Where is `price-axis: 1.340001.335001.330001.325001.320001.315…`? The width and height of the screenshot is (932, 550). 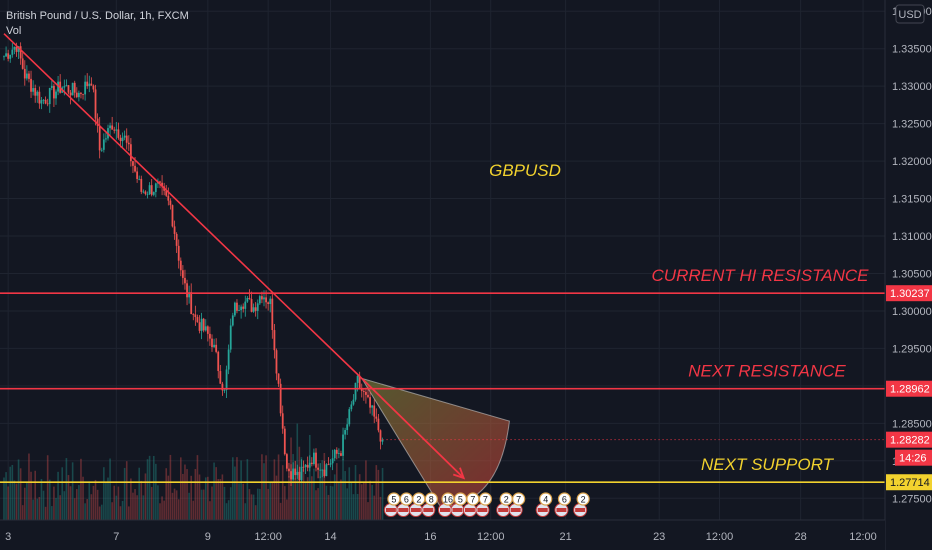
price-axis: 1.340001.335001.330001.325001.320001.315… is located at coordinates (908, 275).